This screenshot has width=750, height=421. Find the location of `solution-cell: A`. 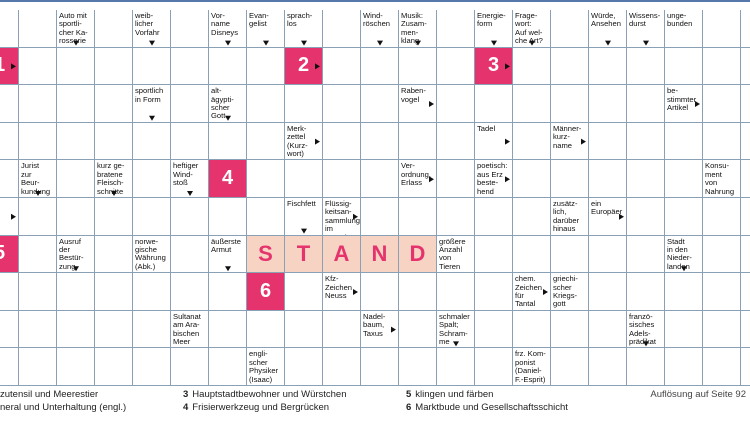

solution-cell: A is located at coordinates (342, 254).